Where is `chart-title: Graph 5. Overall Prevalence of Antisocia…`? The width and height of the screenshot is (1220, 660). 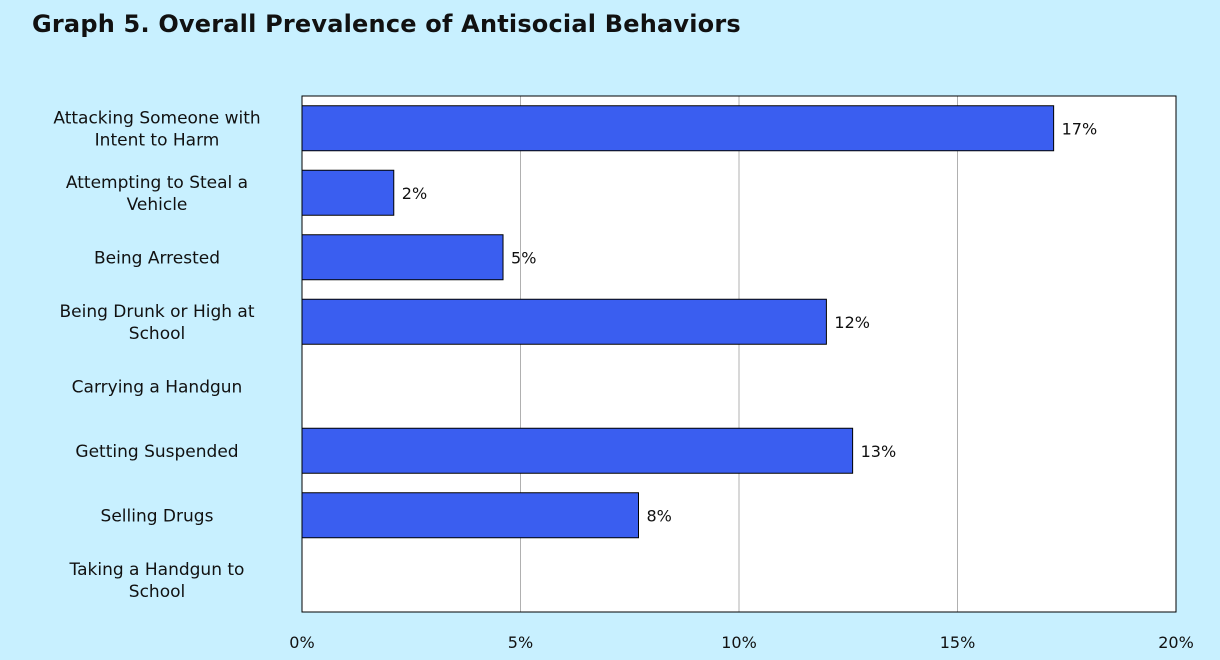
chart-title: Graph 5. Overall Prevalence of Antisocia… is located at coordinates (386, 24).